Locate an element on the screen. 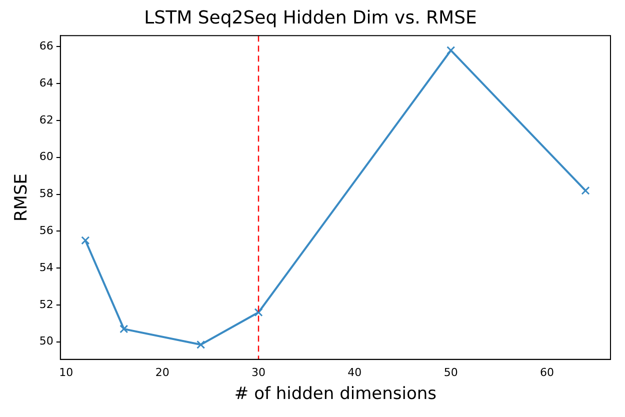 The height and width of the screenshot is (417, 625). y-tick-label: 54 is located at coordinates (46, 267).